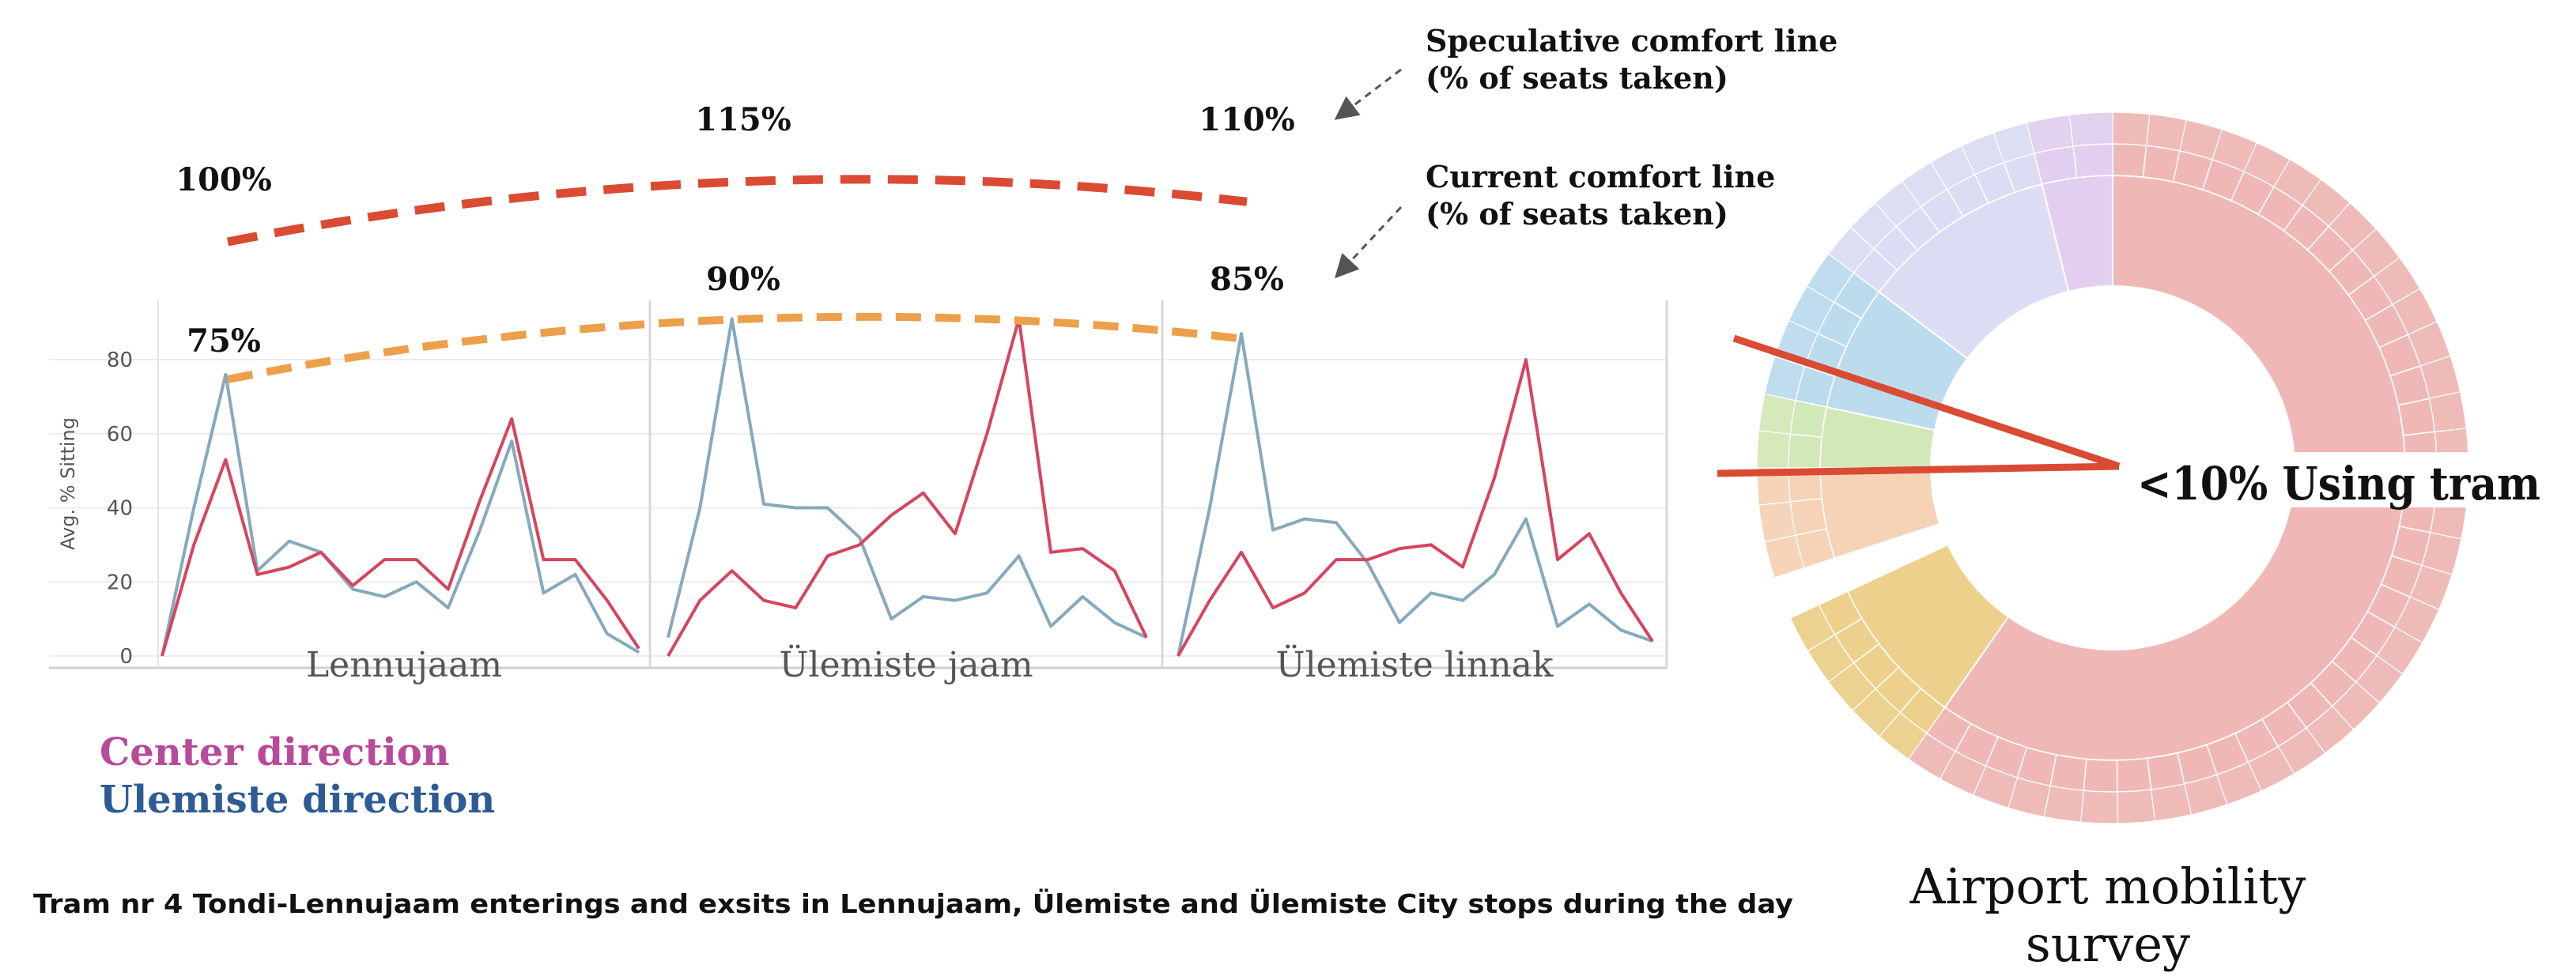 The image size is (2576, 980). What do you see at coordinates (906, 664) in the screenshot?
I see `panel-label: Ülemiste jaam` at bounding box center [906, 664].